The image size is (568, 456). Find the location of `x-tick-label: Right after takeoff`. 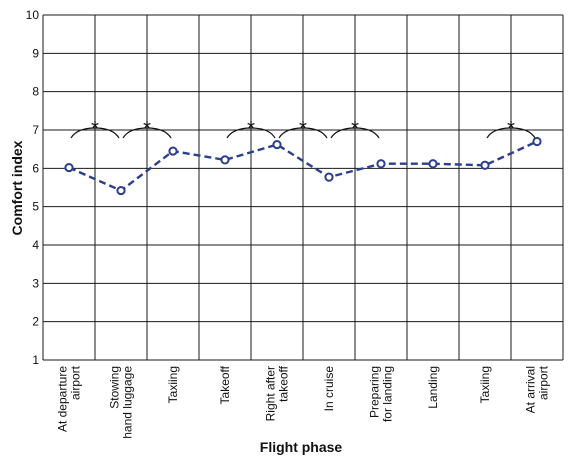

x-tick-label: Right after takeoff is located at coordinates (277, 393).